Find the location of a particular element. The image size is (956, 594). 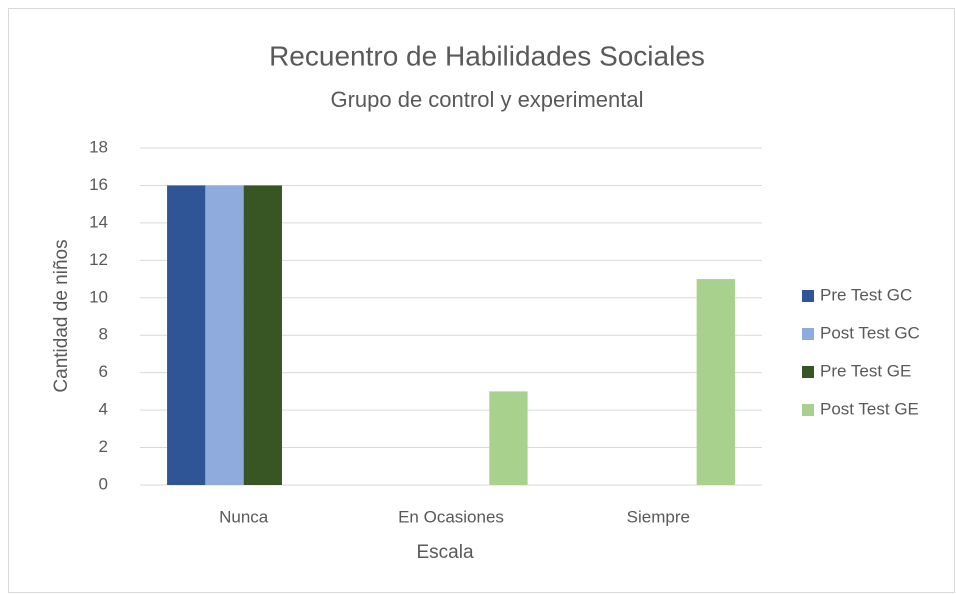

x-tick-label: En Ocasiones is located at coordinates (451, 516).